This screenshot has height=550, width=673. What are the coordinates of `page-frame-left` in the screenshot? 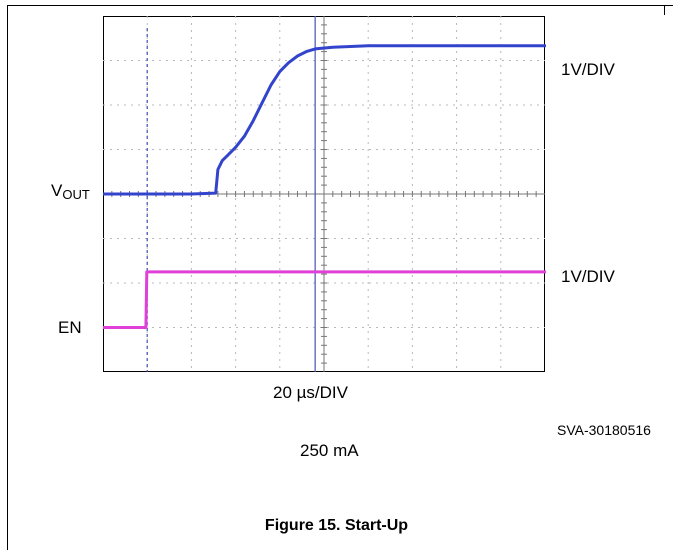 It's located at (7, 277).